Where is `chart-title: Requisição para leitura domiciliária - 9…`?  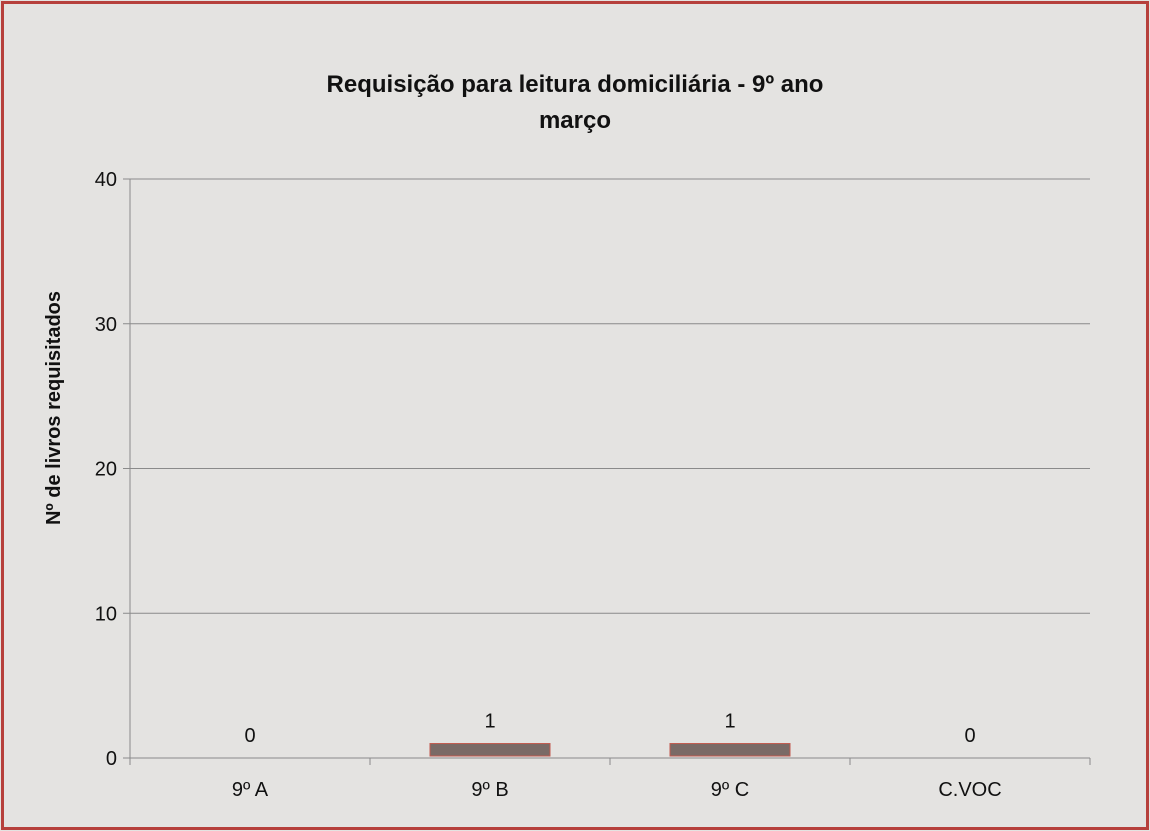 chart-title: Requisição para leitura domiciliária - 9… is located at coordinates (575, 84).